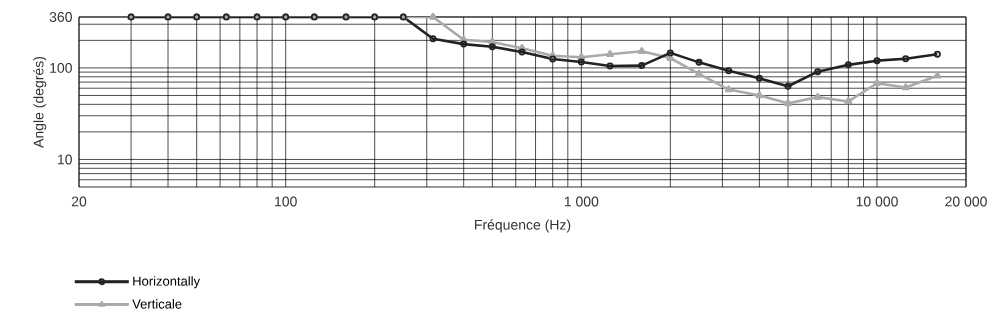 The width and height of the screenshot is (1004, 328). Describe the element at coordinates (64, 159) in the screenshot. I see `y-tick-label: 10` at that location.